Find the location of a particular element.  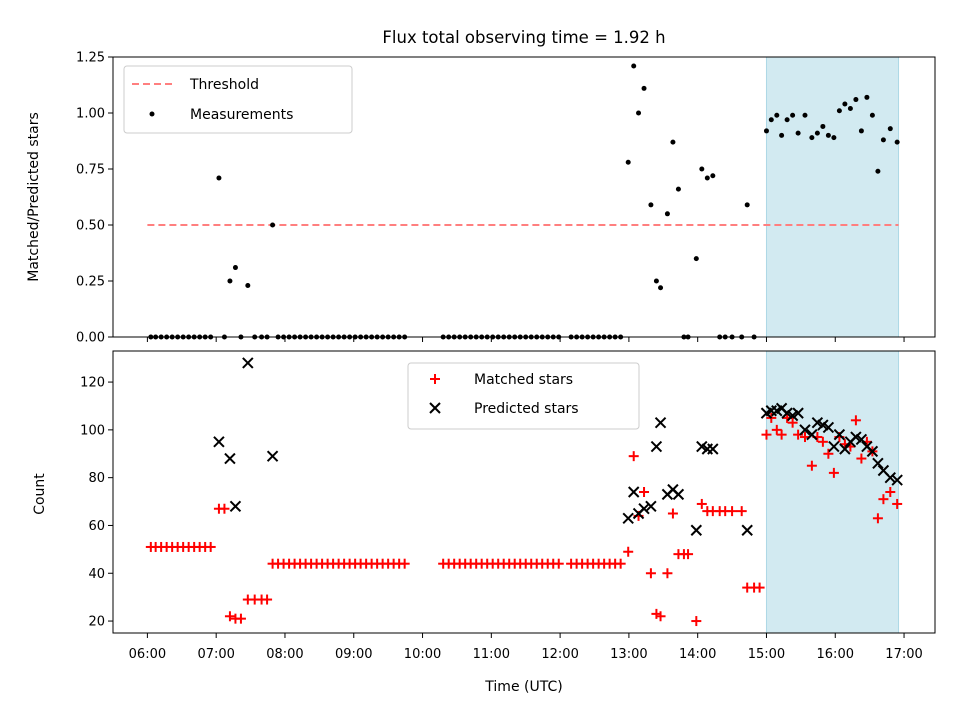

x-tick-label: 14:00 is located at coordinates (697, 654).